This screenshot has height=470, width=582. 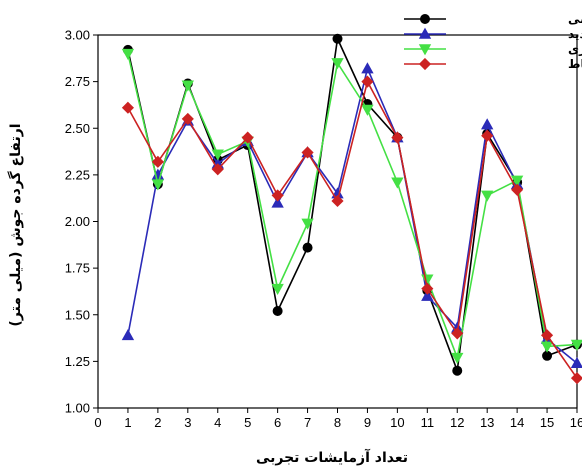 I want to click on y-tick-label: 3.00, so click(x=77, y=35).